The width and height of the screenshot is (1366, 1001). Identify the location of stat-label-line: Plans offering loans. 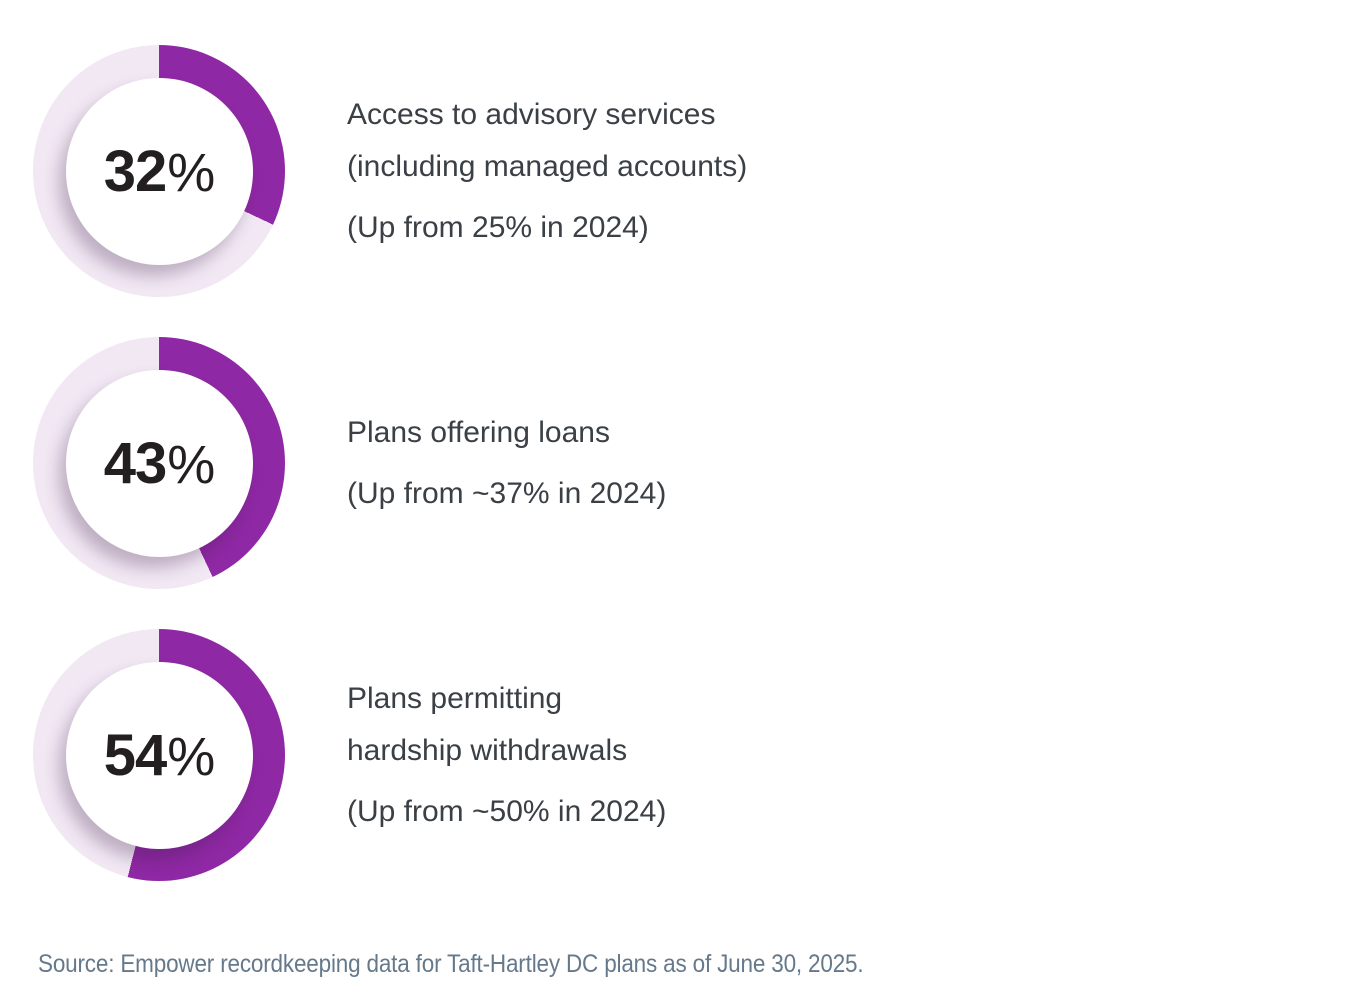
(478, 432).